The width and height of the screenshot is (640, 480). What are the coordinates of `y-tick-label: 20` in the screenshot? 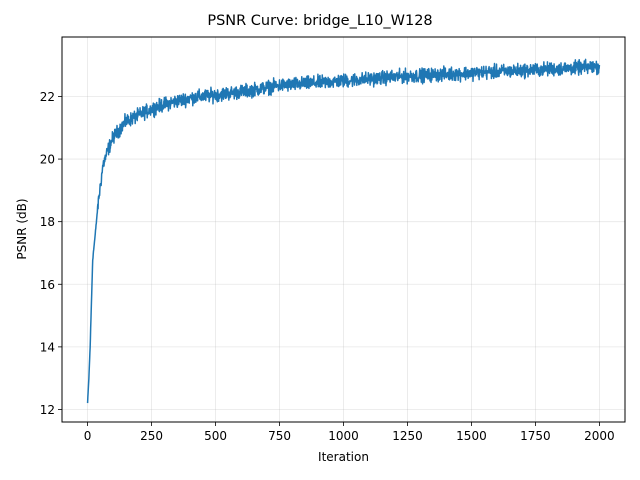 It's located at (47, 160).